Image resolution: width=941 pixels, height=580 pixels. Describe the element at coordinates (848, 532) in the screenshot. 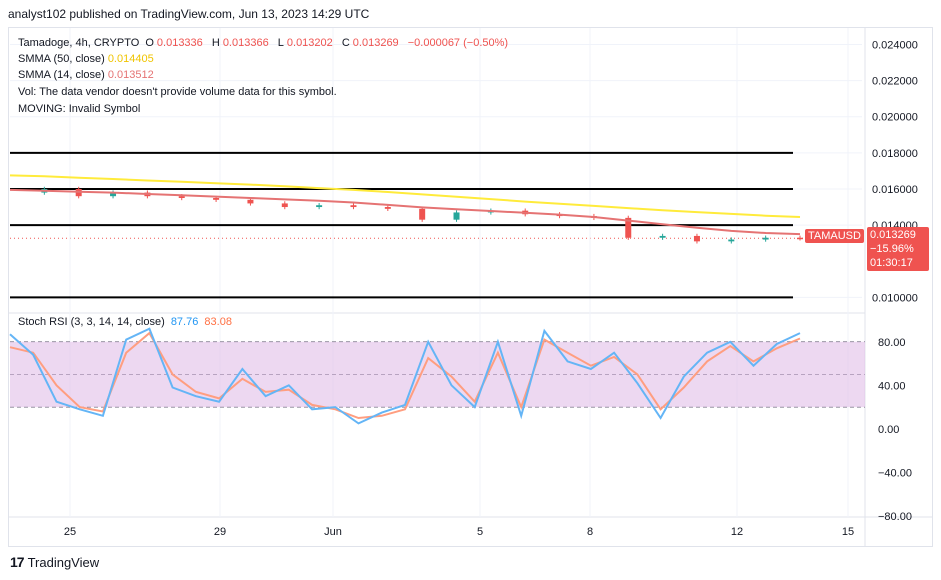

I see `time-tick-label: 15` at that location.